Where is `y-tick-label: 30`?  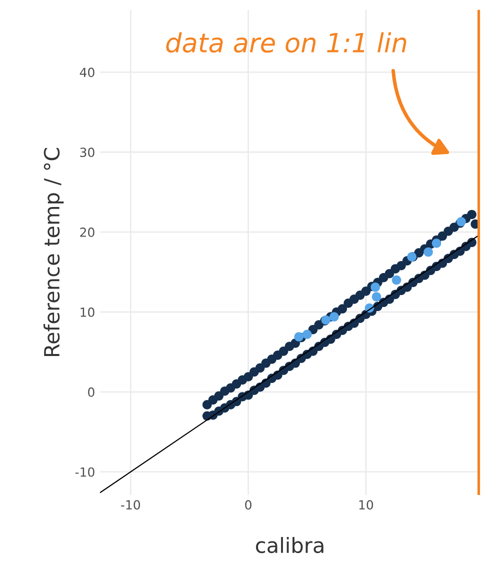
y-tick-label: 30 is located at coordinates (87, 153).